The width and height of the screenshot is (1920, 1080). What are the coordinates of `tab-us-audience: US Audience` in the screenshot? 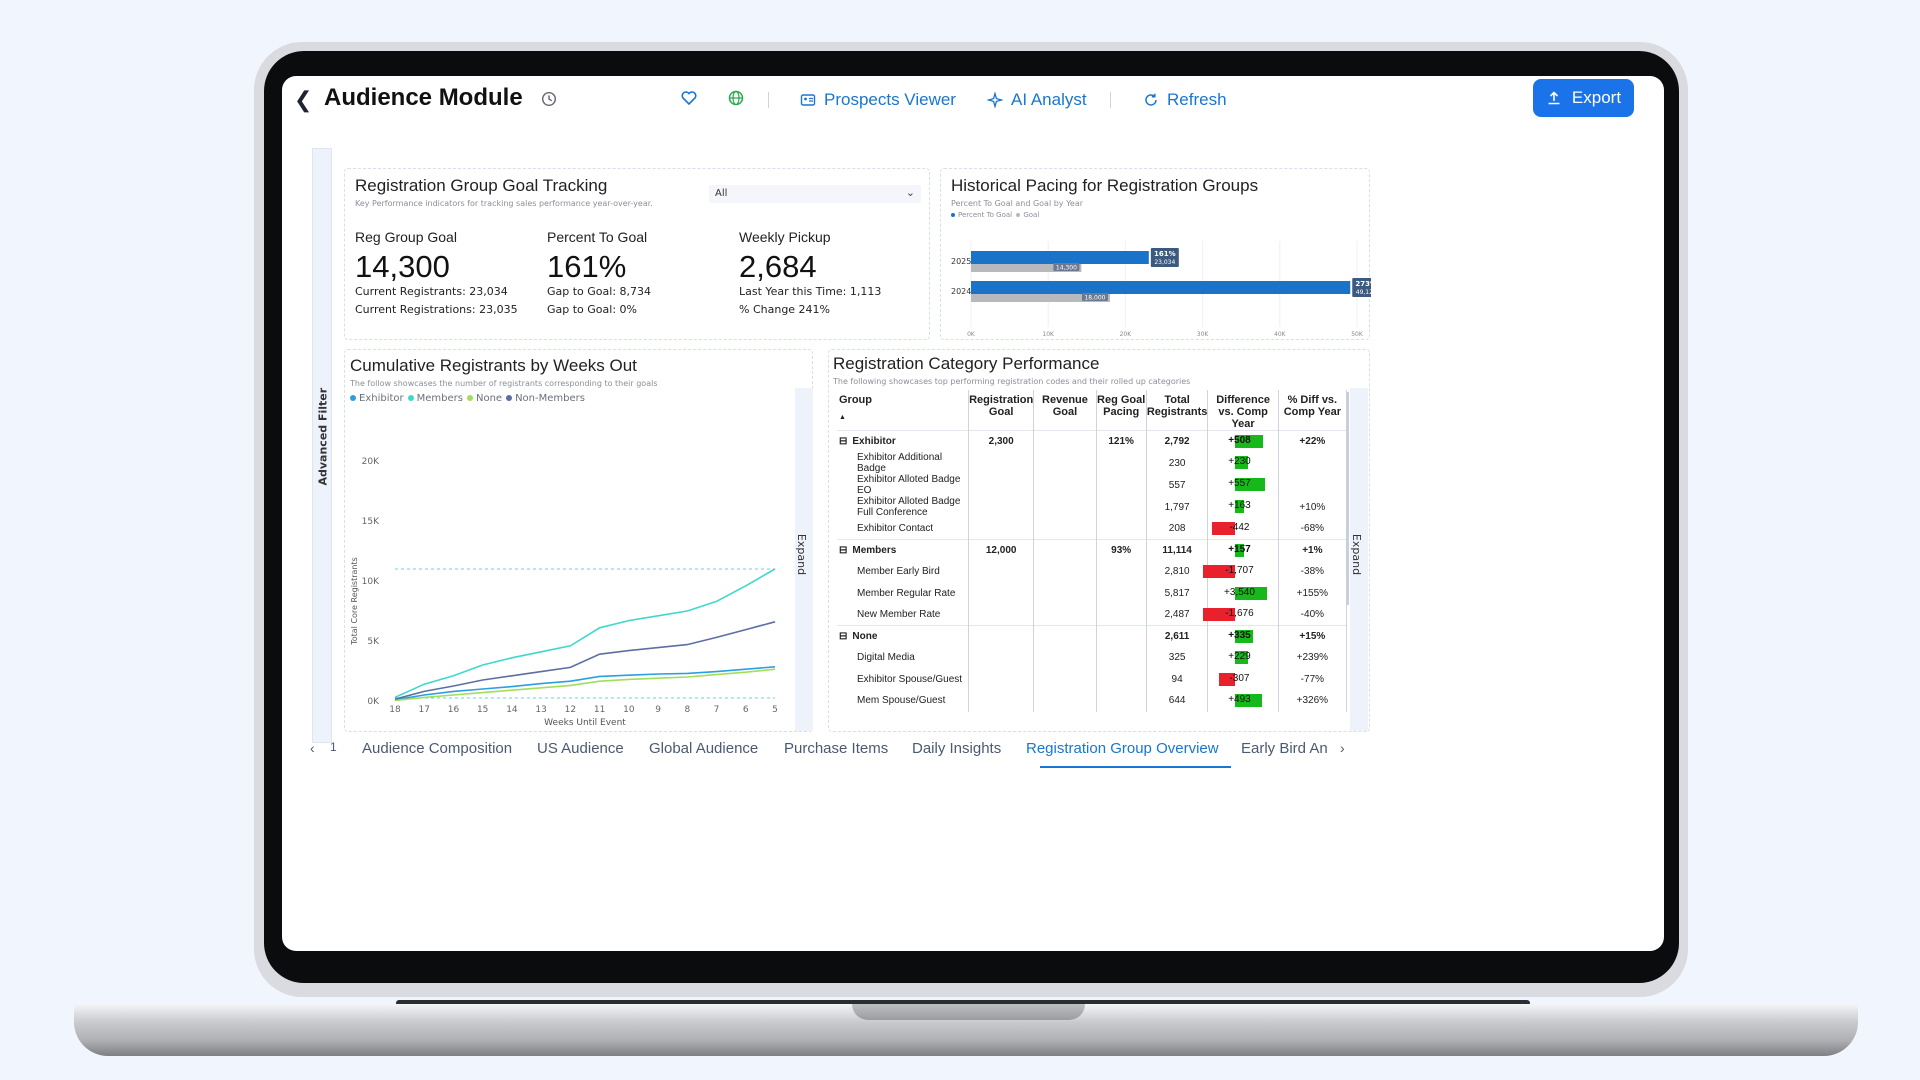 It's located at (580, 748).